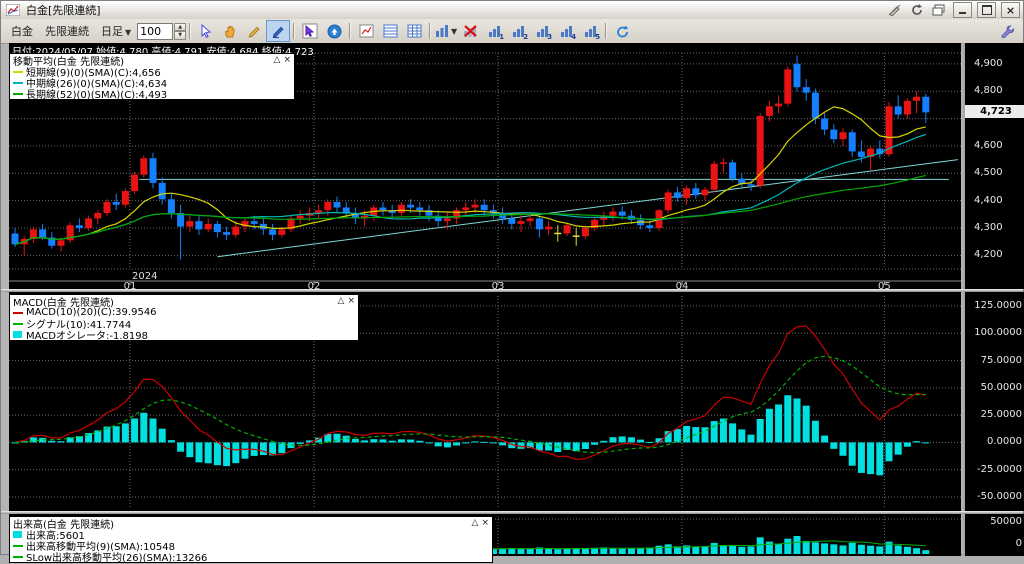  Describe the element at coordinates (994, 63) in the screenshot. I see `price-axis-label: 4,900` at that location.